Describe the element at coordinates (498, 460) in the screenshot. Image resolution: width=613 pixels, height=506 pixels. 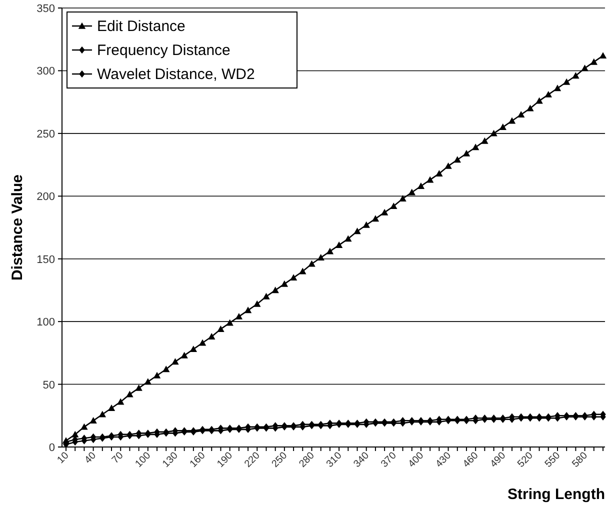
I see `x-tick-label: 490` at that location.